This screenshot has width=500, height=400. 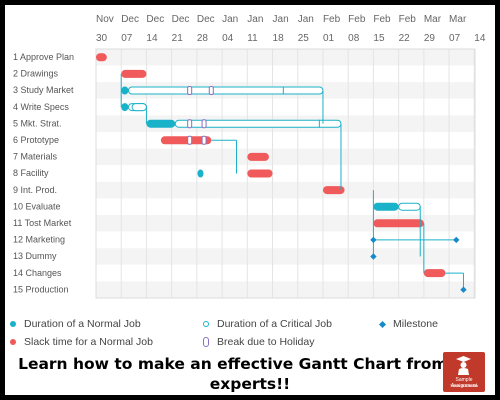 What do you see at coordinates (35, 256) in the screenshot?
I see `task-label: 13 Dummy` at bounding box center [35, 256].